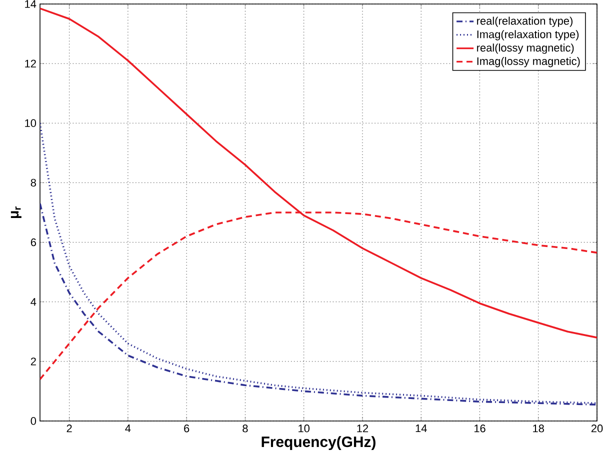  I want to click on legend-label: Imag(lossy magnetic), so click(528, 62).